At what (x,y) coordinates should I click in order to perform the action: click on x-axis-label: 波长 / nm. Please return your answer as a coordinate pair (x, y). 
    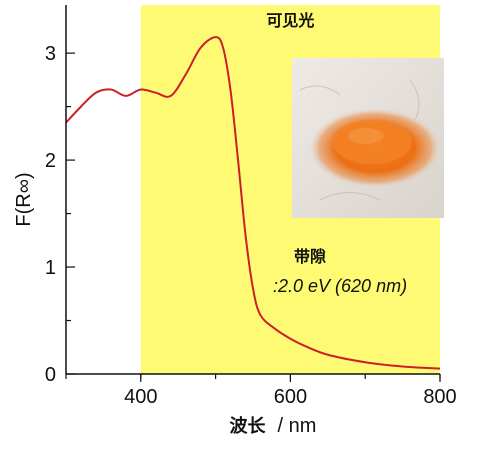
    Looking at the image, I should click on (273, 426).